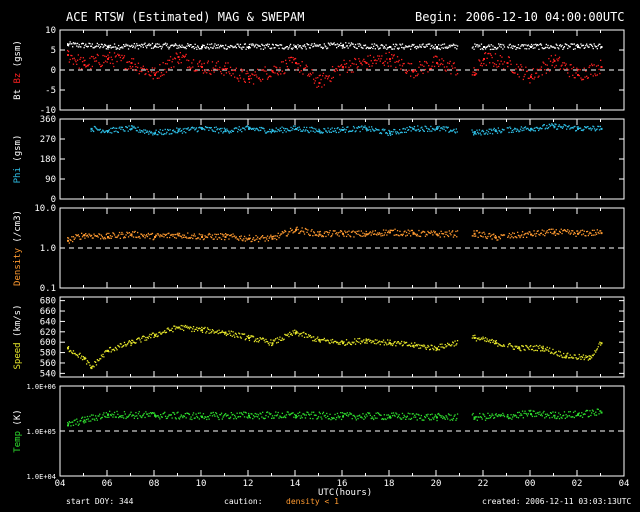  What do you see at coordinates (45, 209) in the screenshot?
I see `y-tick-label-density: 10.0` at bounding box center [45, 209].